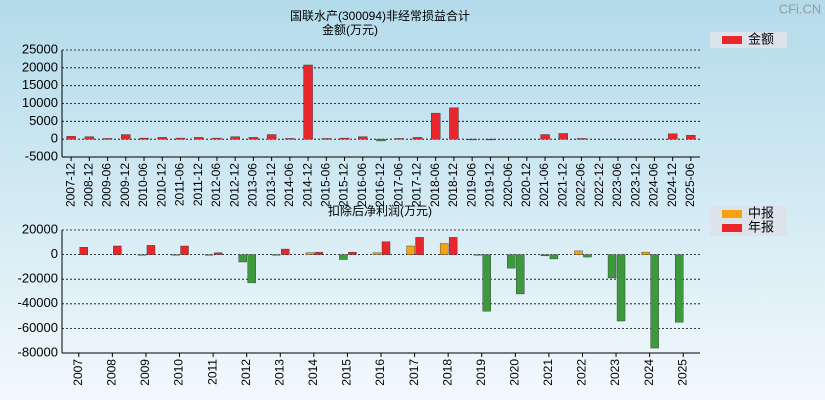 The width and height of the screenshot is (825, 400). I want to click on x-tick-label: 2022, so click(582, 372).